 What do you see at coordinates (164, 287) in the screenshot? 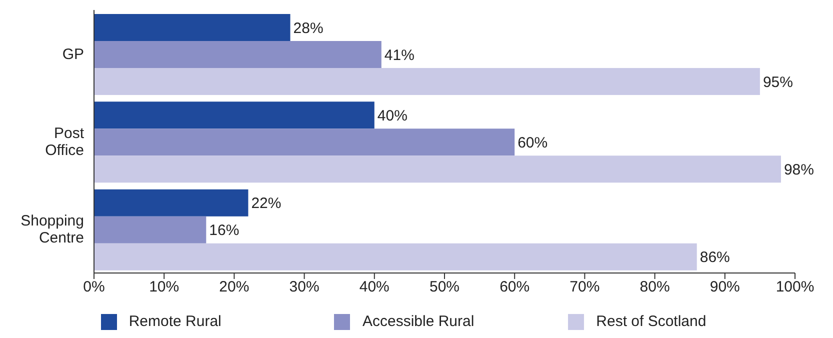
I see `x-tick-label: 10%` at bounding box center [164, 287].